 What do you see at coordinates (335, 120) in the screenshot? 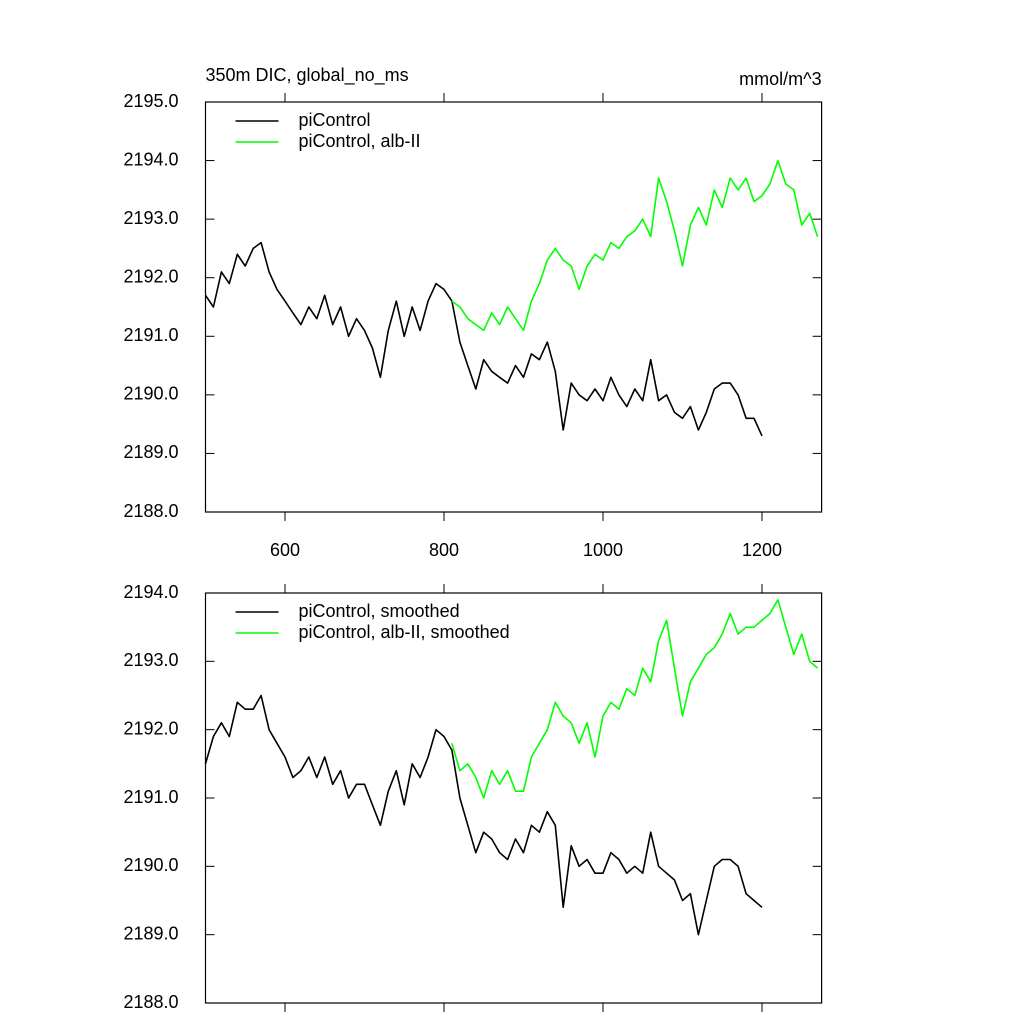
I see `legend-label: piControl` at bounding box center [335, 120].